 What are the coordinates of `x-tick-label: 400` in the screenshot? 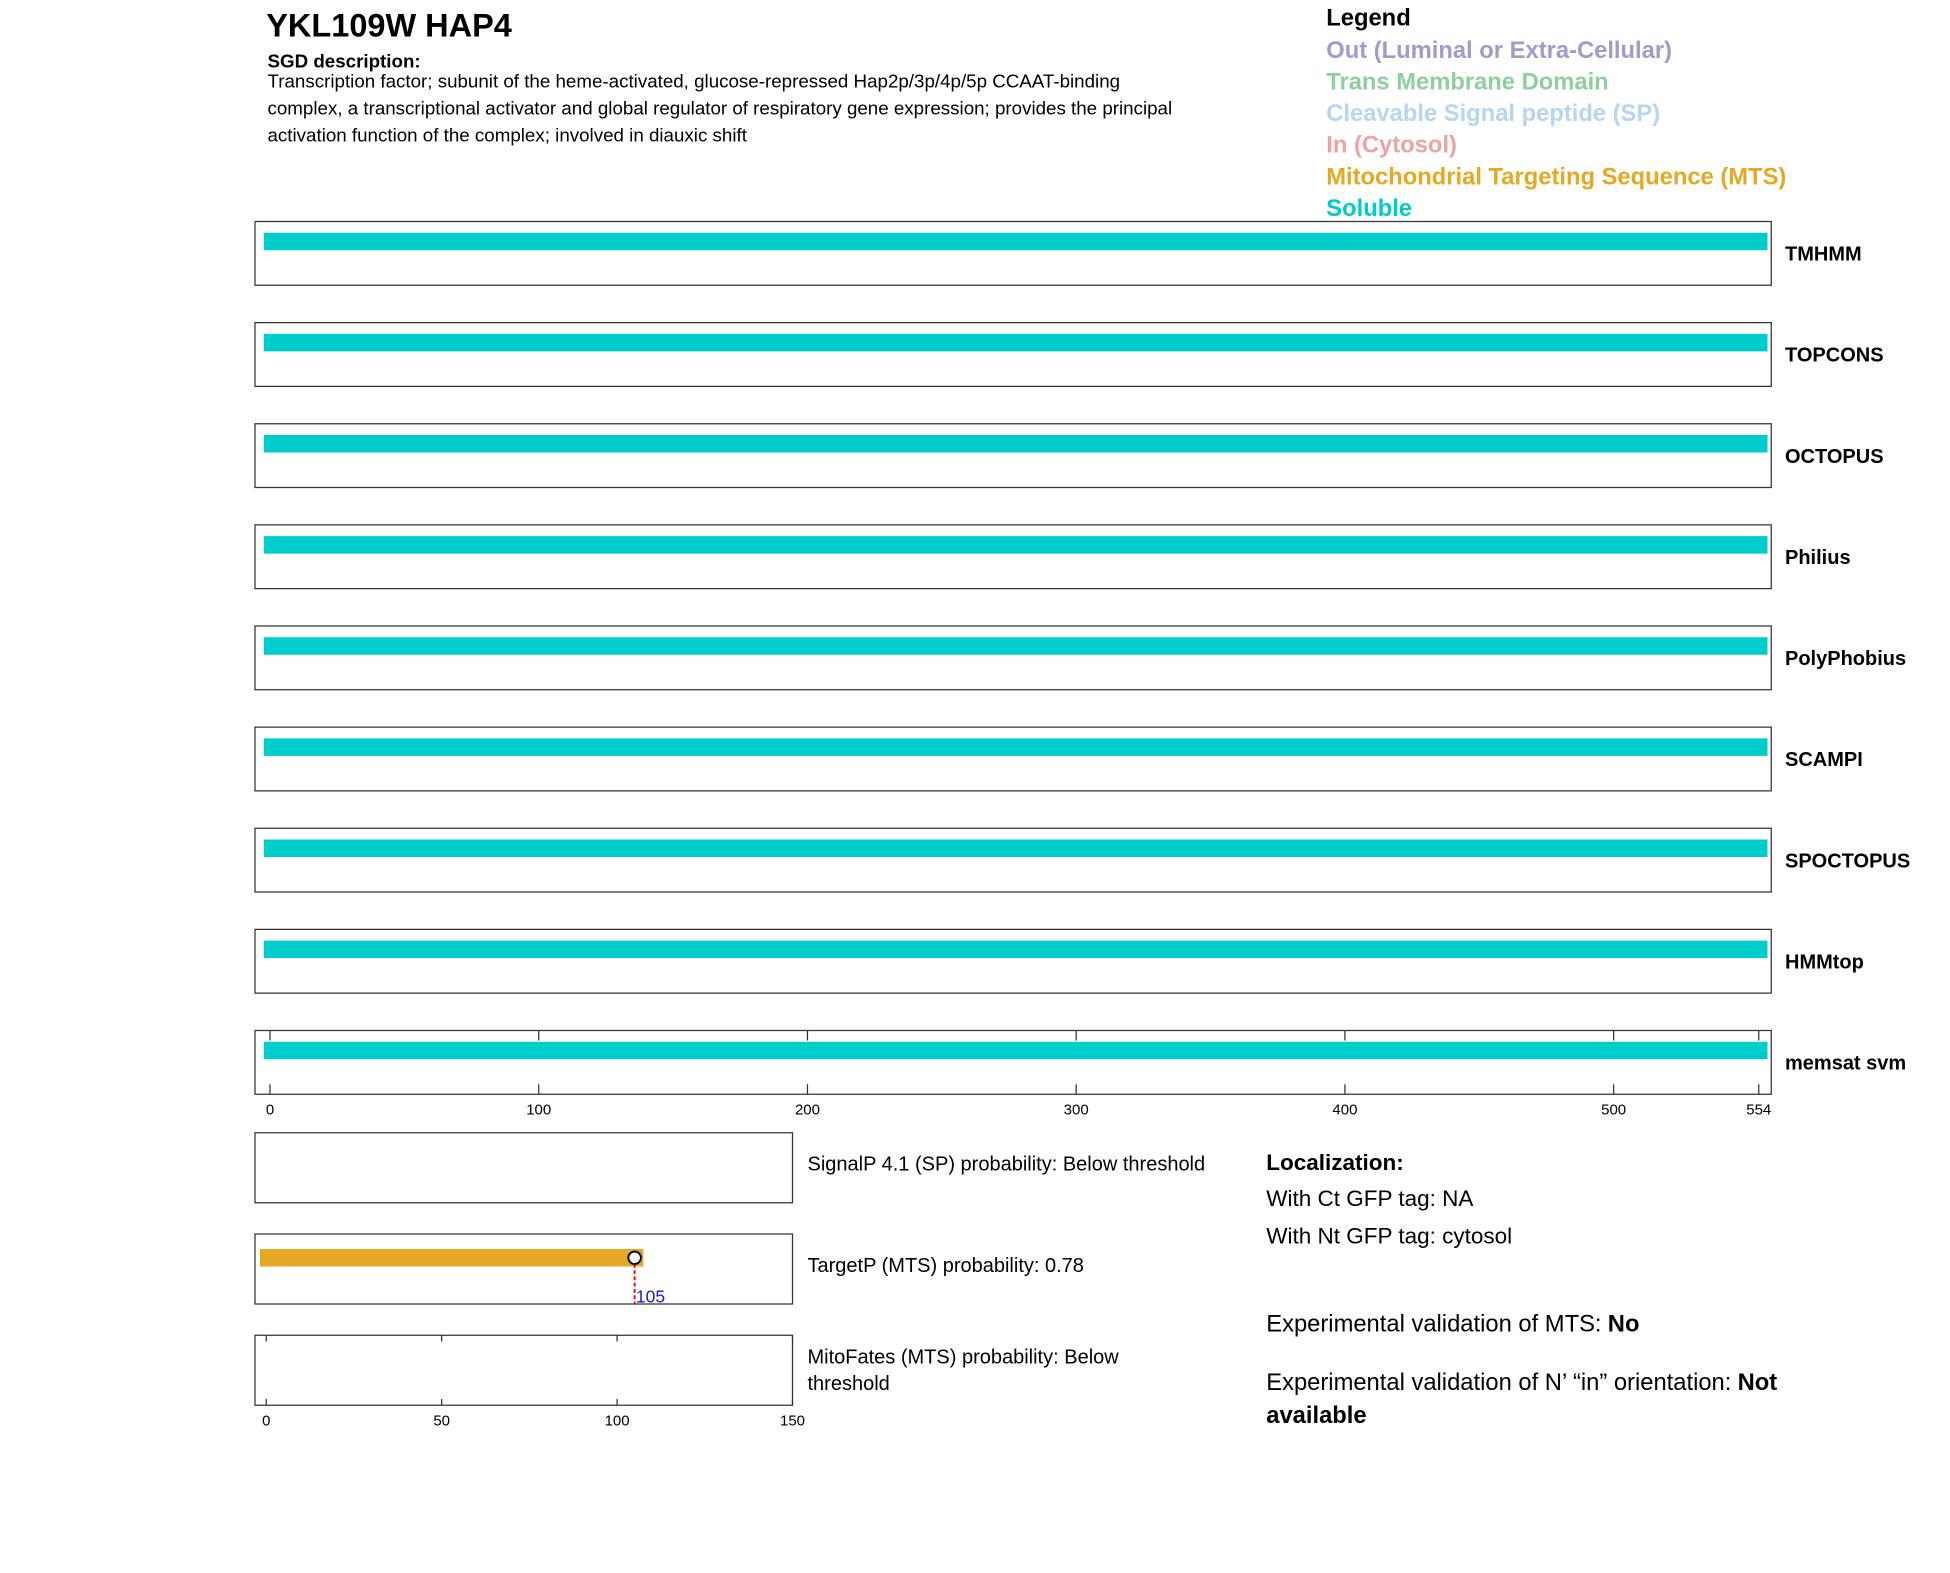 It's located at (1344, 1109).